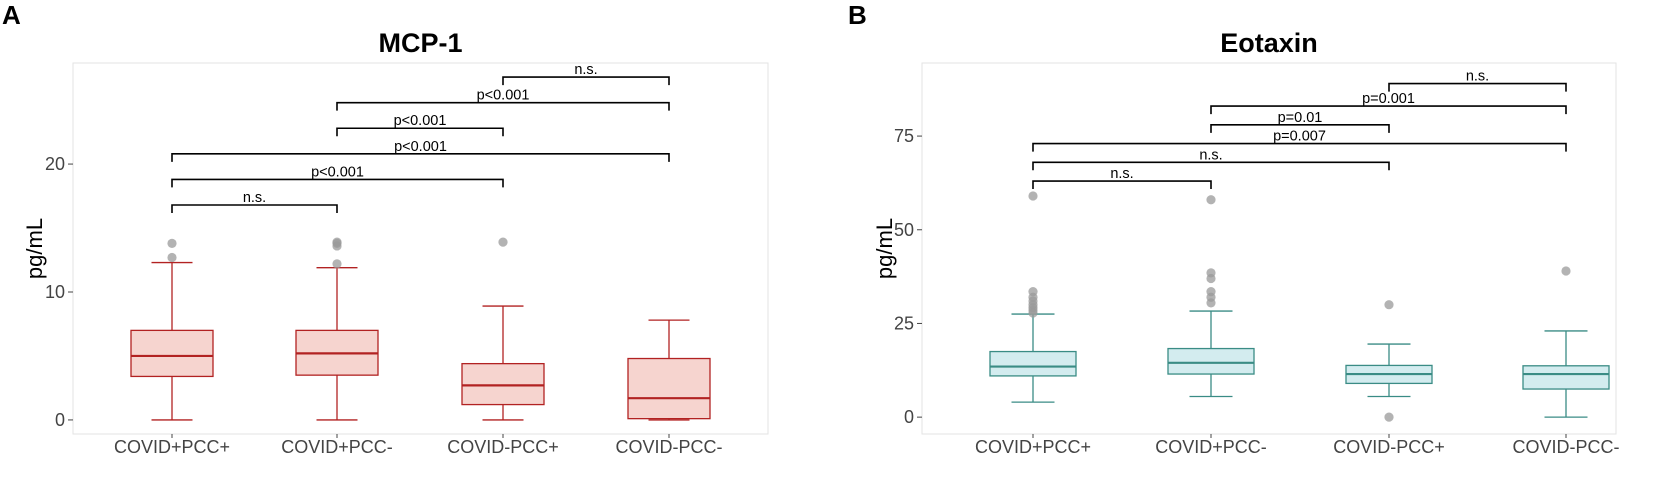 The image size is (1674, 489). Describe the element at coordinates (1269, 43) in the screenshot. I see `chart-title: Eotaxin` at that location.